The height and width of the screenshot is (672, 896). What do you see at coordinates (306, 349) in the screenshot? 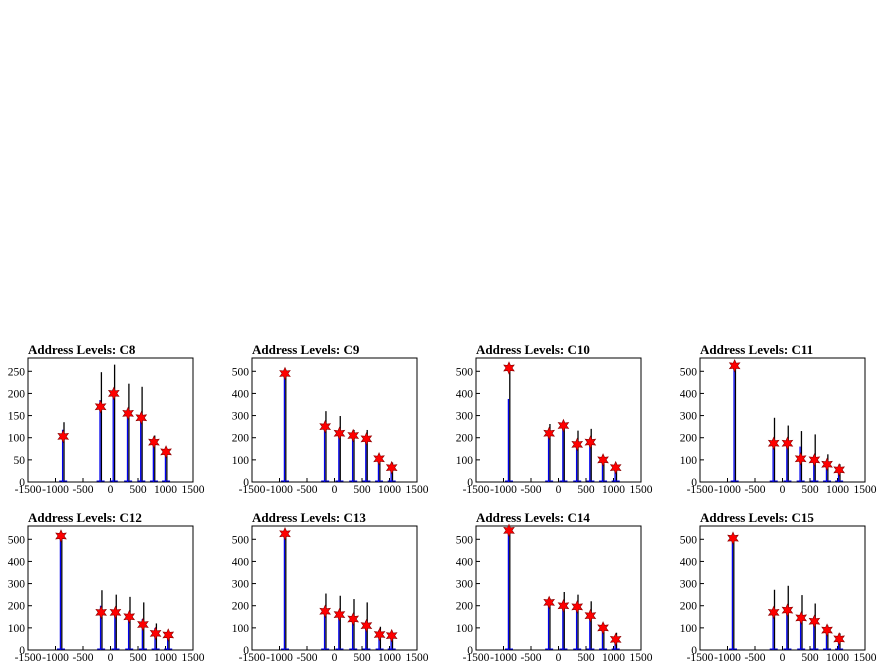
I see `chart-title: Address Levels: C9` at bounding box center [306, 349].